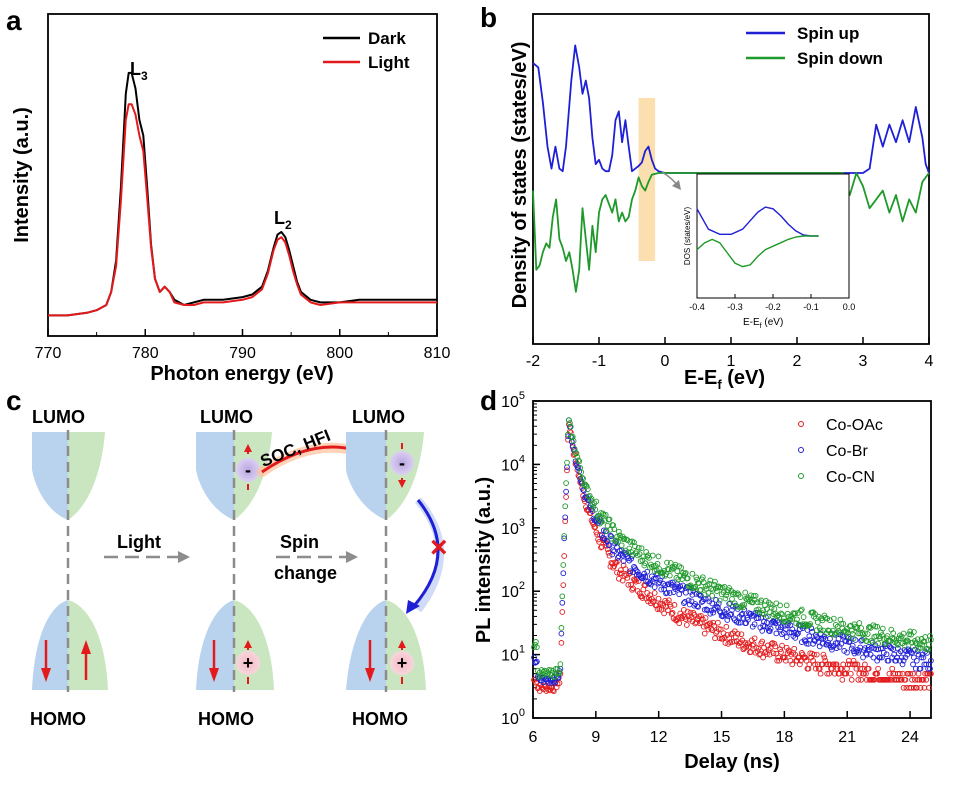 The width and height of the screenshot is (955, 791). What do you see at coordinates (735, 307) in the screenshot?
I see `inset-xtick-label: -0.3` at bounding box center [735, 307].